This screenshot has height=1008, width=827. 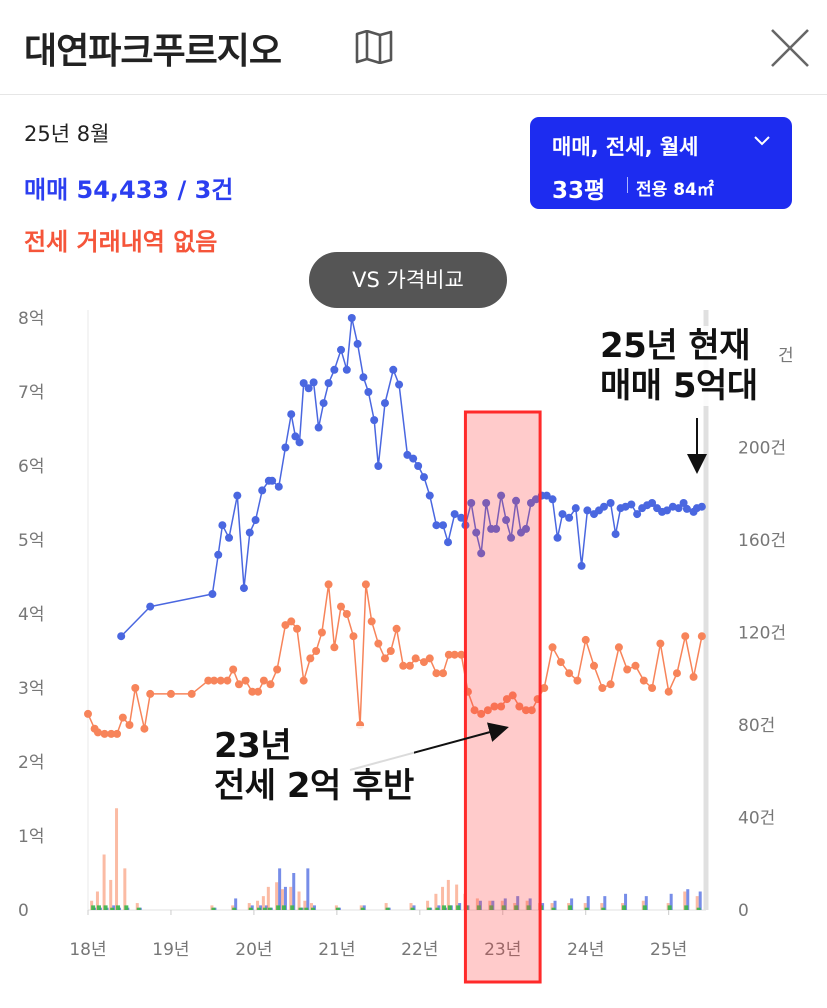 I want to click on filter-types: 매매, 전세, 월세, so click(x=625, y=147).